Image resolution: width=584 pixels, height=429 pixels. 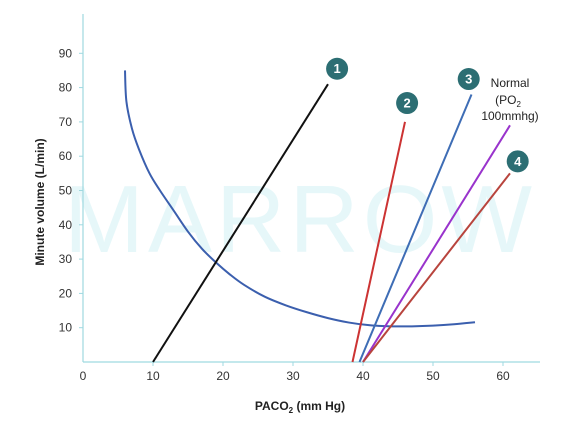 I want to click on badge-label-3: 3, so click(x=468, y=79).